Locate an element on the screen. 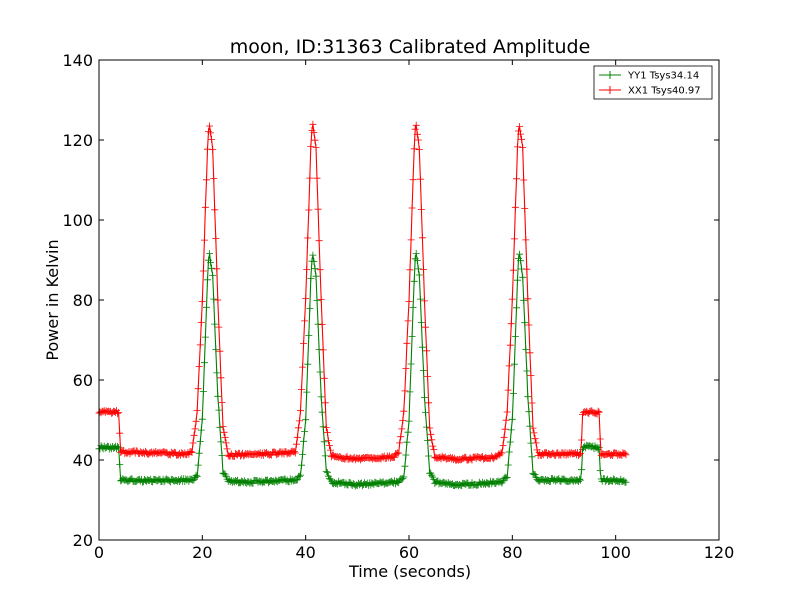 The width and height of the screenshot is (800, 600). y-axis-label: Power in Kelvin is located at coordinates (52, 299).